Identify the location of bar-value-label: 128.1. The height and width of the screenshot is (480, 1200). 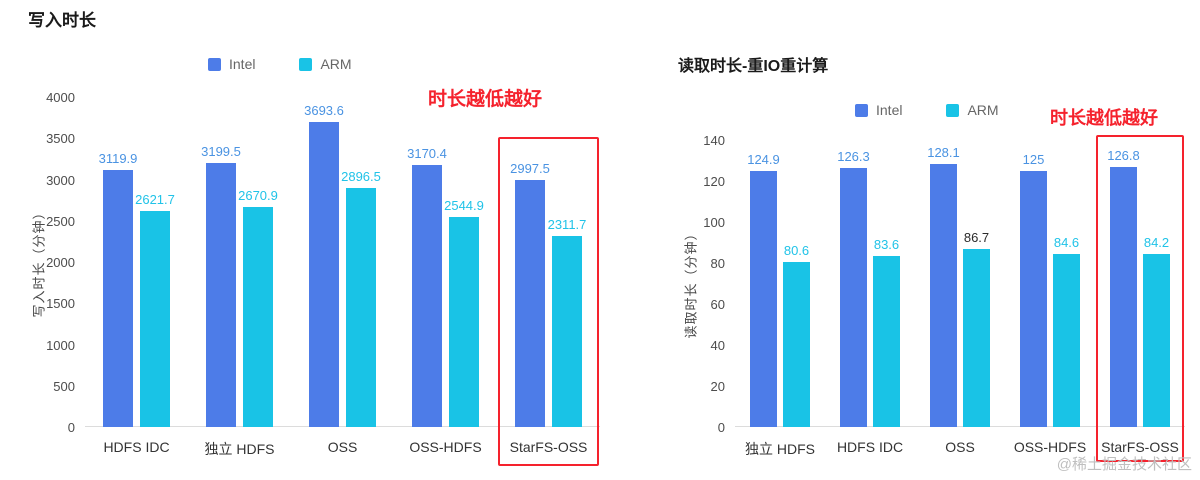
(943, 153).